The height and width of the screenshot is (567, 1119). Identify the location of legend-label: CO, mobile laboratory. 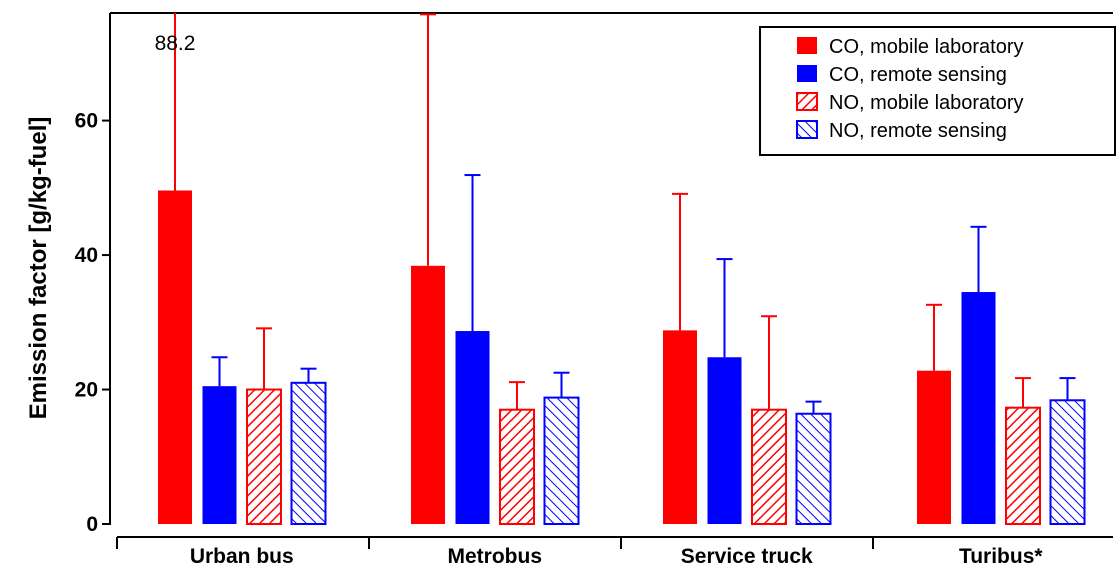
(926, 47).